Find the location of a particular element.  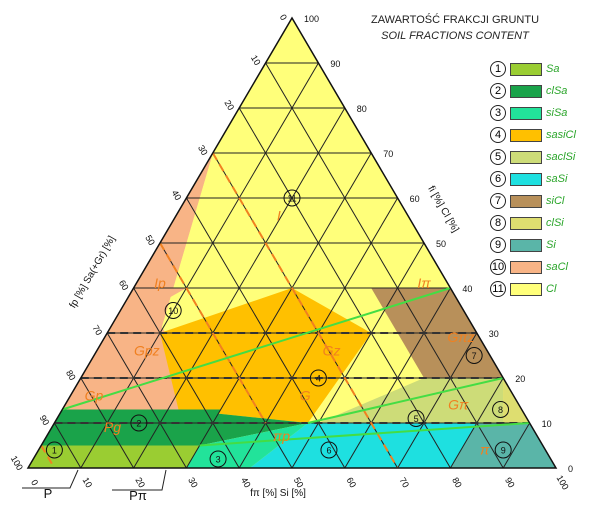

tick-label-clay: 50 is located at coordinates (441, 244).